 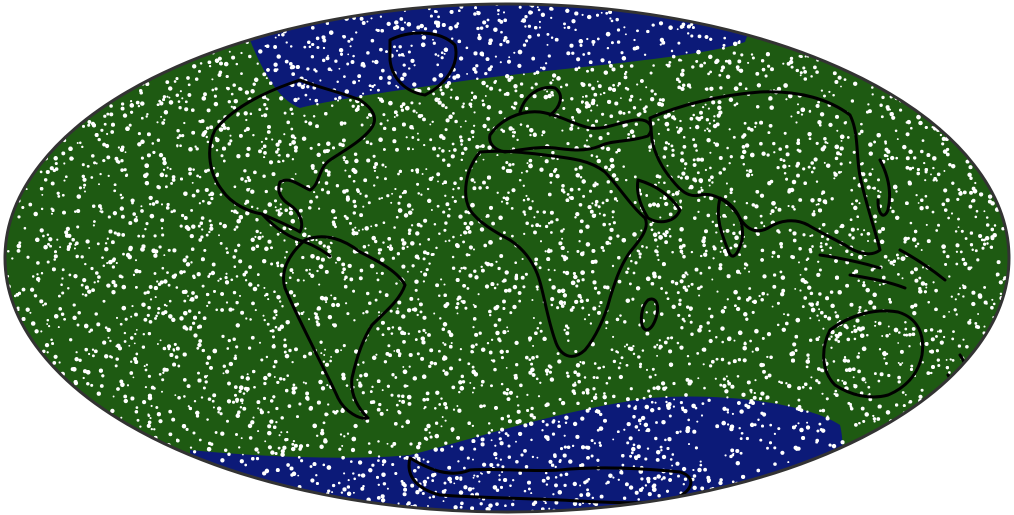 What do you see at coordinates (550, 480) in the screenshot?
I see `coastline-antarctica` at bounding box center [550, 480].